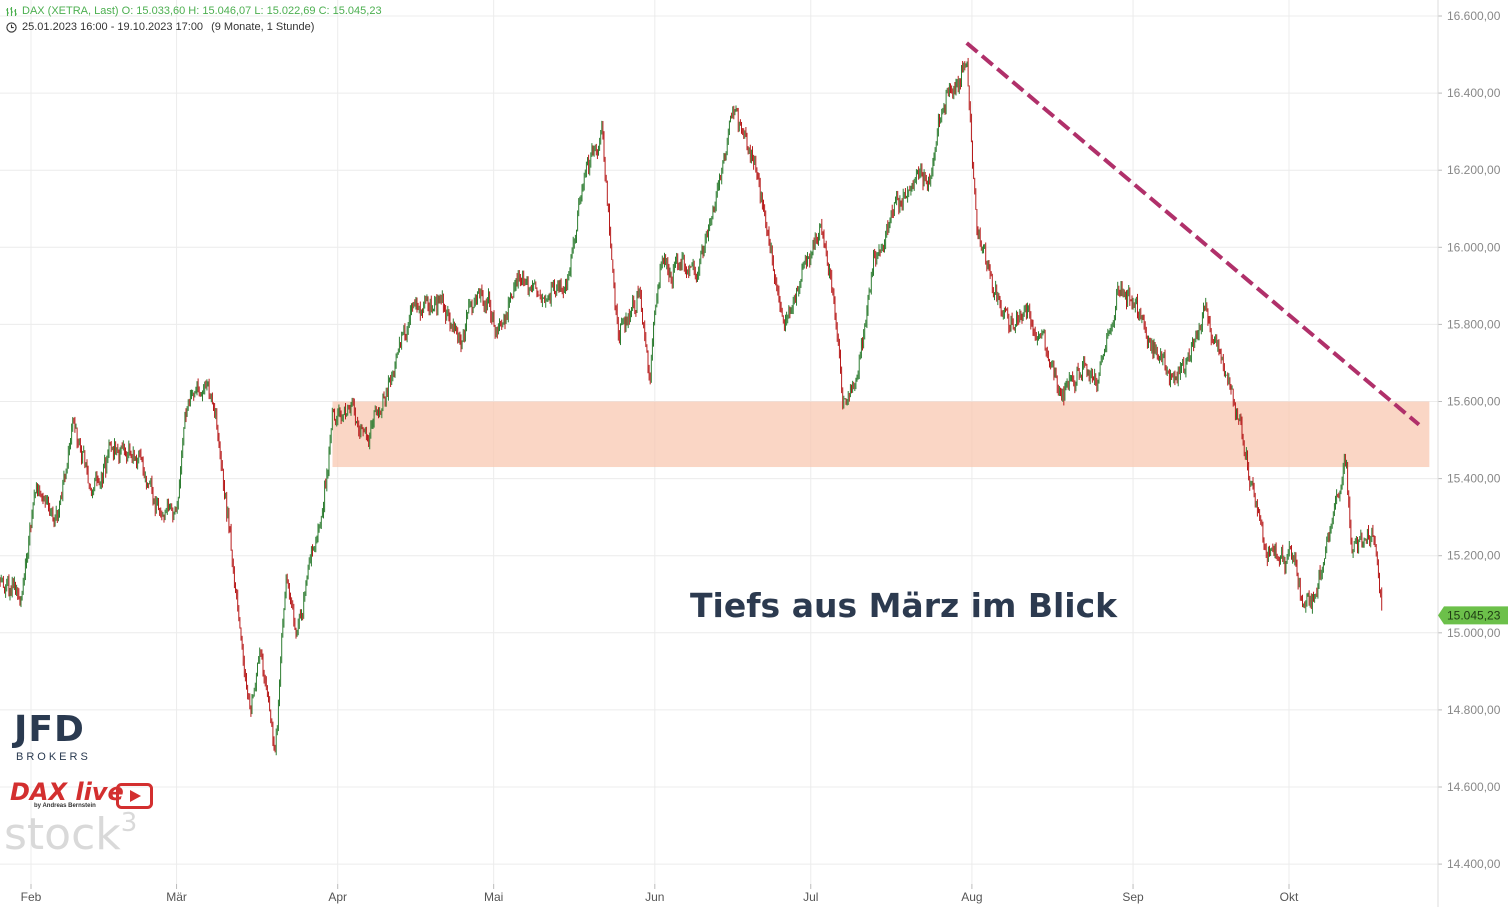 This screenshot has height=907, width=1508. I want to click on support-zone, so click(881, 434).